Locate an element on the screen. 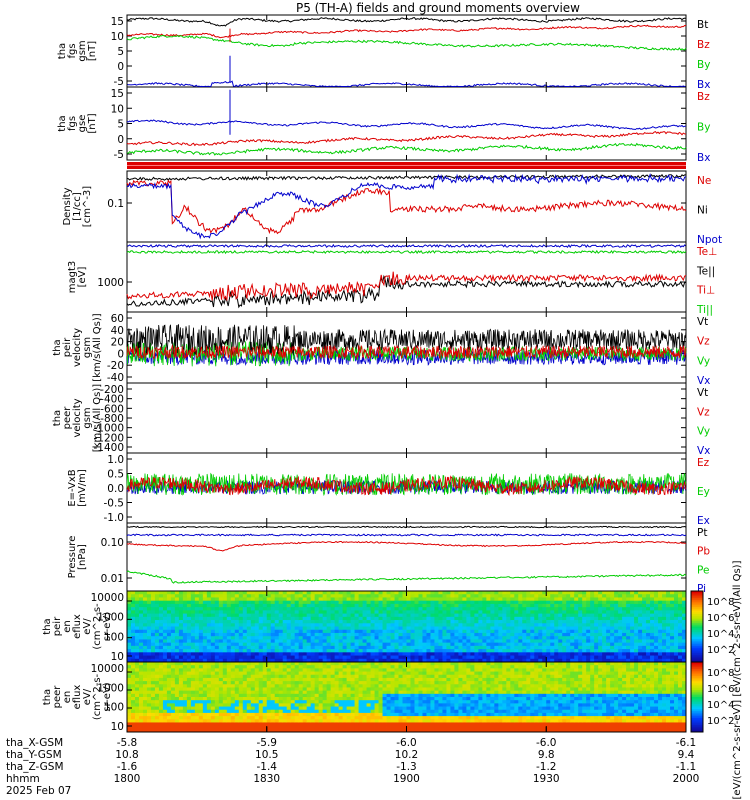 Image resolution: width=750 pixels, height=800 pixels. series-Npot is located at coordinates (406, 206).